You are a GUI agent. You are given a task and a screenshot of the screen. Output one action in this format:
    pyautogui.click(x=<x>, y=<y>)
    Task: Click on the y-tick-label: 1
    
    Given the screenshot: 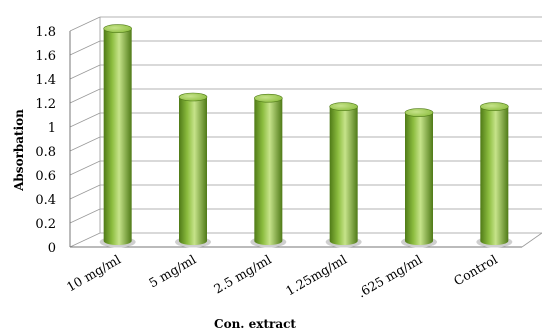 What is the action you would take?
    pyautogui.click(x=52, y=128)
    